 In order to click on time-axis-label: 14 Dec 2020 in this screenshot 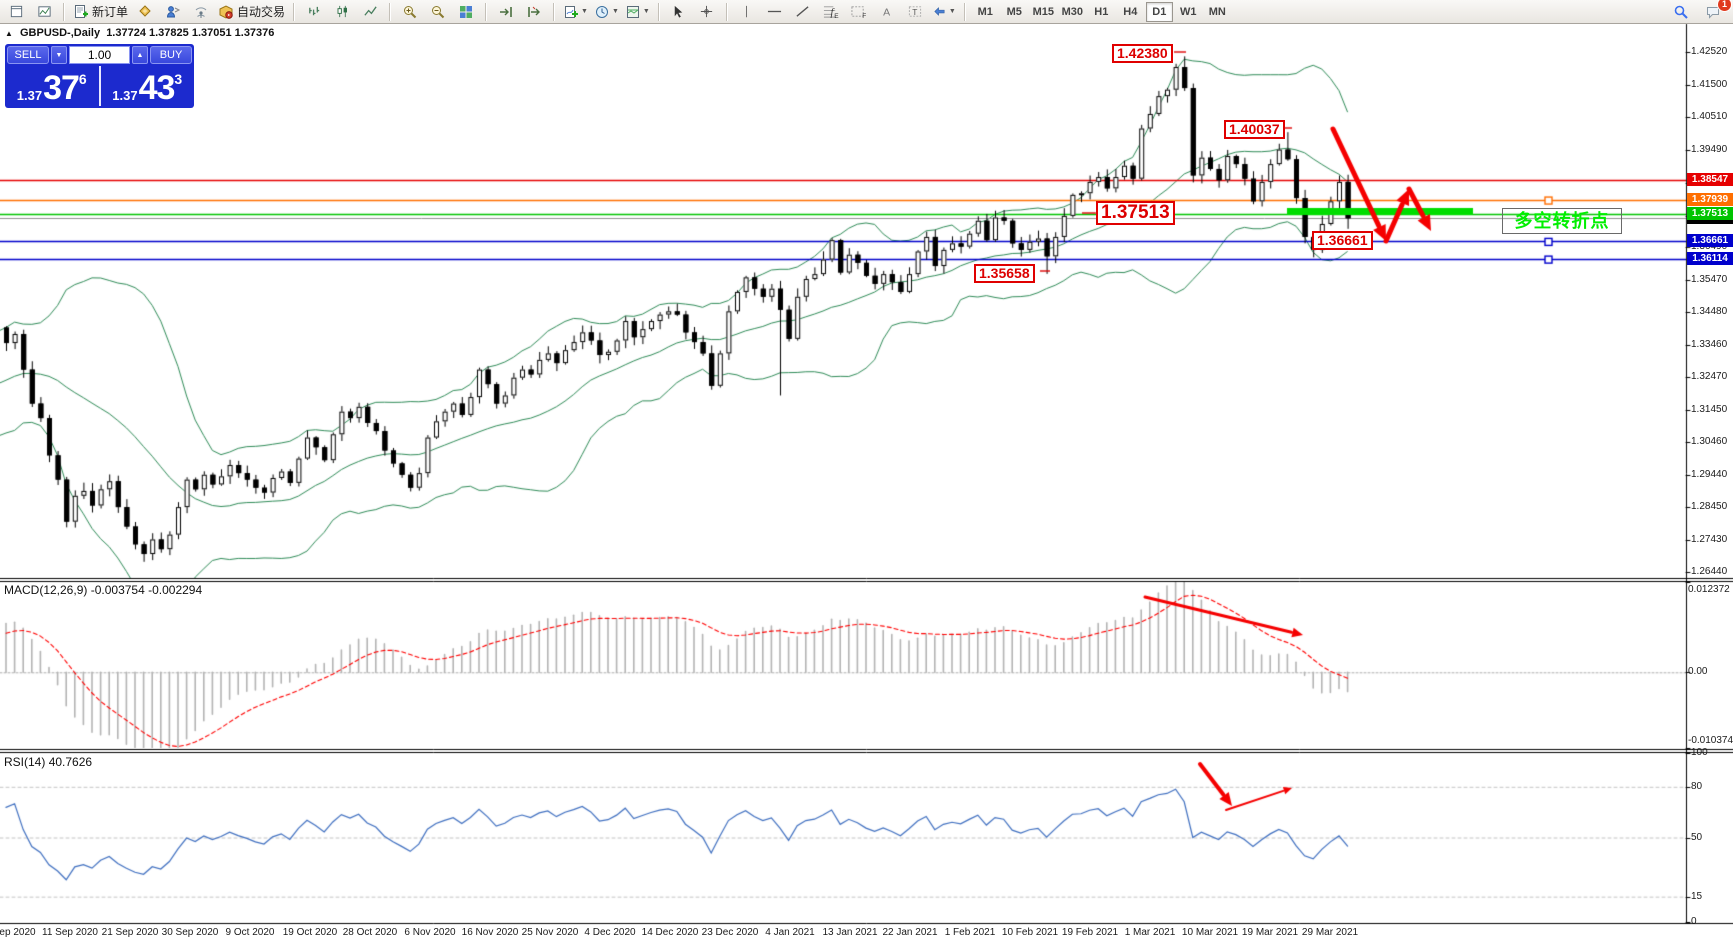, I will do `click(670, 932)`.